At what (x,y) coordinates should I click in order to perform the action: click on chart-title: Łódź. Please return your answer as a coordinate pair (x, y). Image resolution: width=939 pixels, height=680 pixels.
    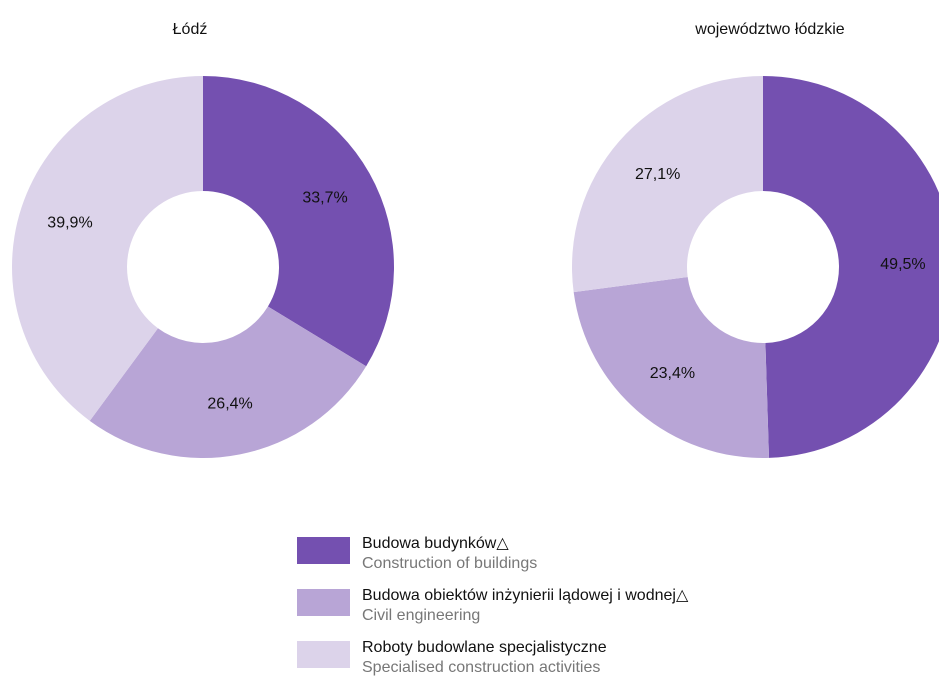
    Looking at the image, I should click on (190, 29).